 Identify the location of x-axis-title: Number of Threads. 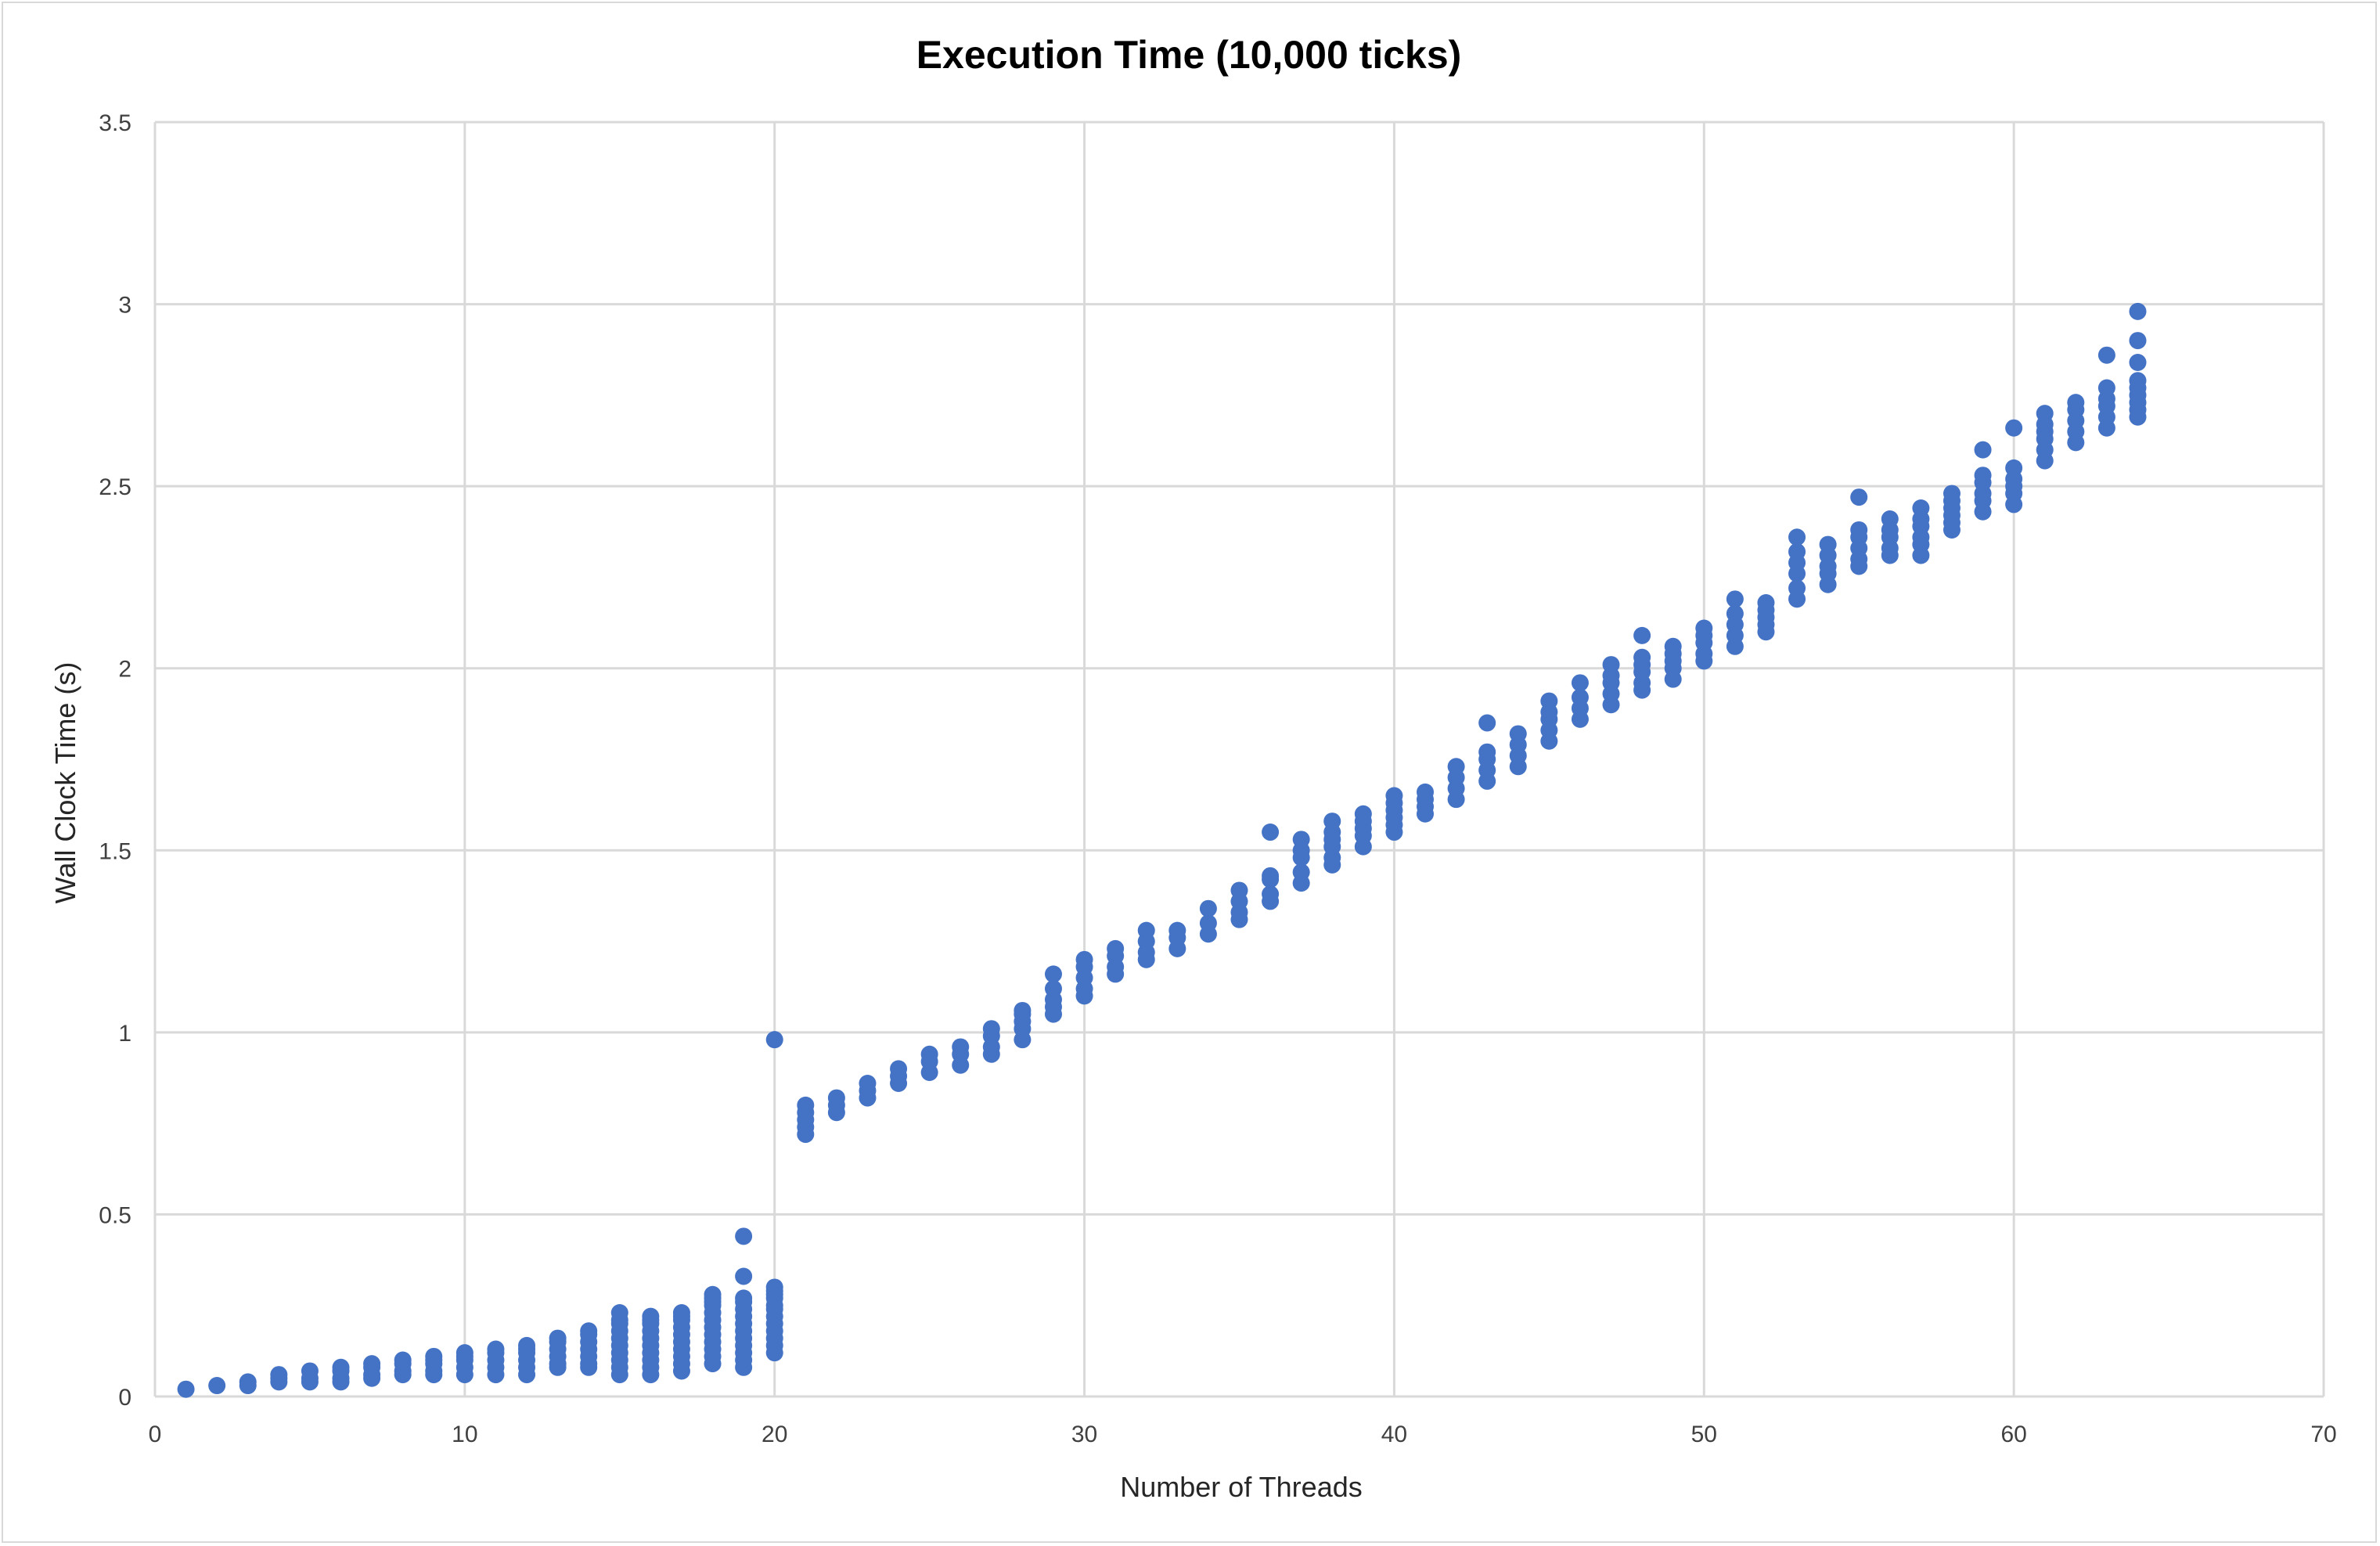
(1241, 1487).